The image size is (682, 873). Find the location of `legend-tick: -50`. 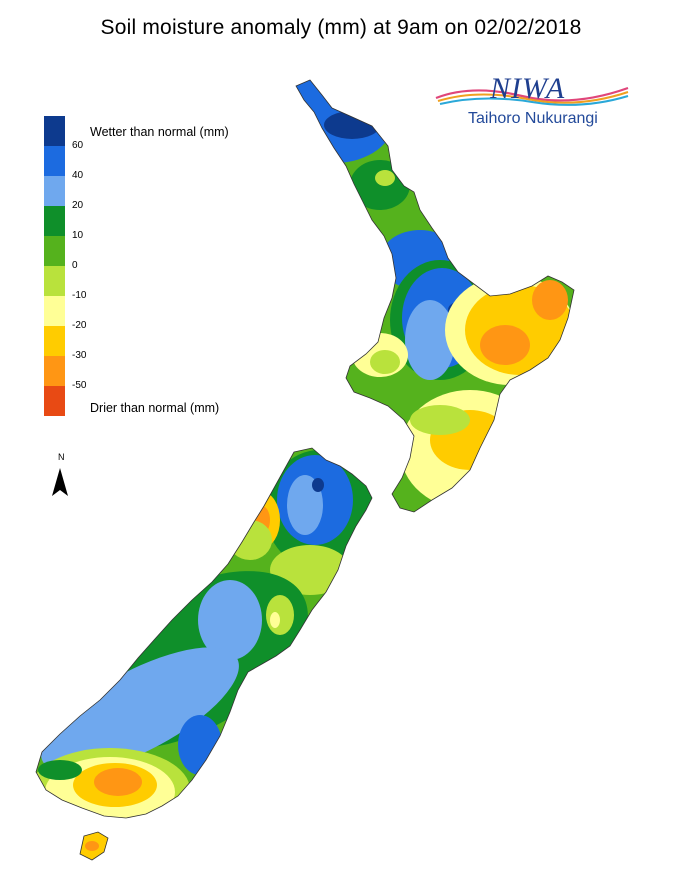

legend-tick: -50 is located at coordinates (79, 385).